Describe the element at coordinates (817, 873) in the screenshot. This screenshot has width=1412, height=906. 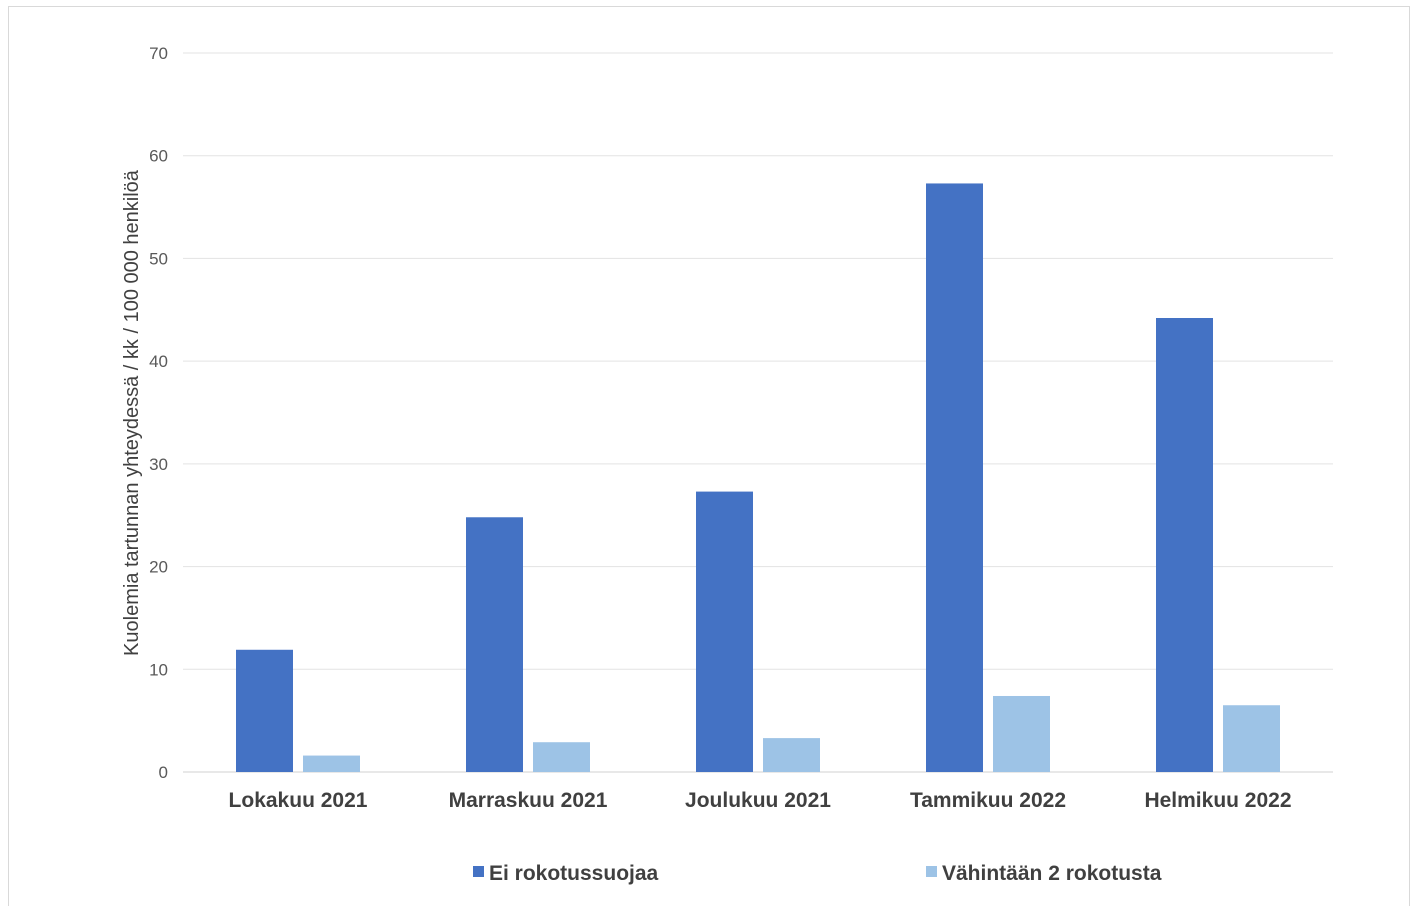
I see `legend: Ei rokotussuojaa Vähintään 2 rokotusta` at that location.